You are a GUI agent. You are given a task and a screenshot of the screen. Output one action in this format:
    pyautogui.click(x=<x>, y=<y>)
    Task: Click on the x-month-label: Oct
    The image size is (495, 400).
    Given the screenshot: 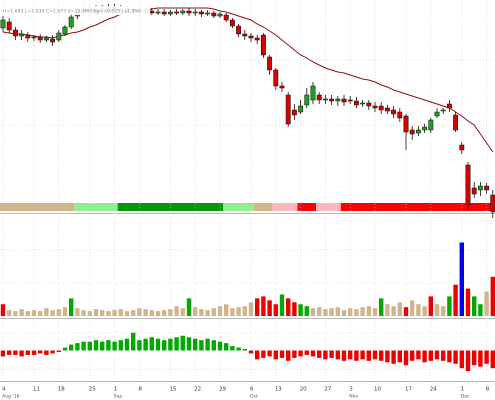 What is the action you would take?
    pyautogui.click(x=254, y=397)
    